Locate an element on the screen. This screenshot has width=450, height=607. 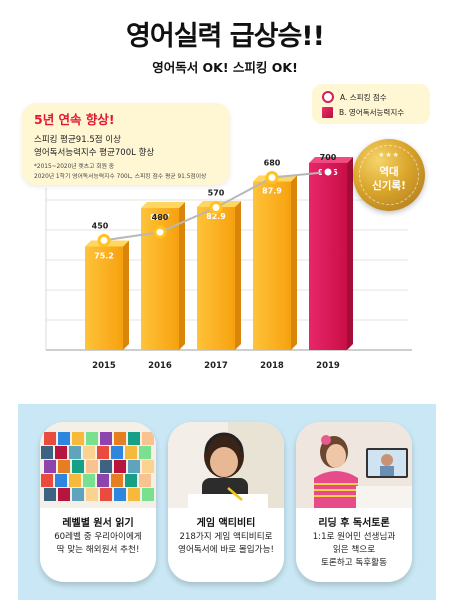
x-tick-label: 2016 is located at coordinates (160, 366).